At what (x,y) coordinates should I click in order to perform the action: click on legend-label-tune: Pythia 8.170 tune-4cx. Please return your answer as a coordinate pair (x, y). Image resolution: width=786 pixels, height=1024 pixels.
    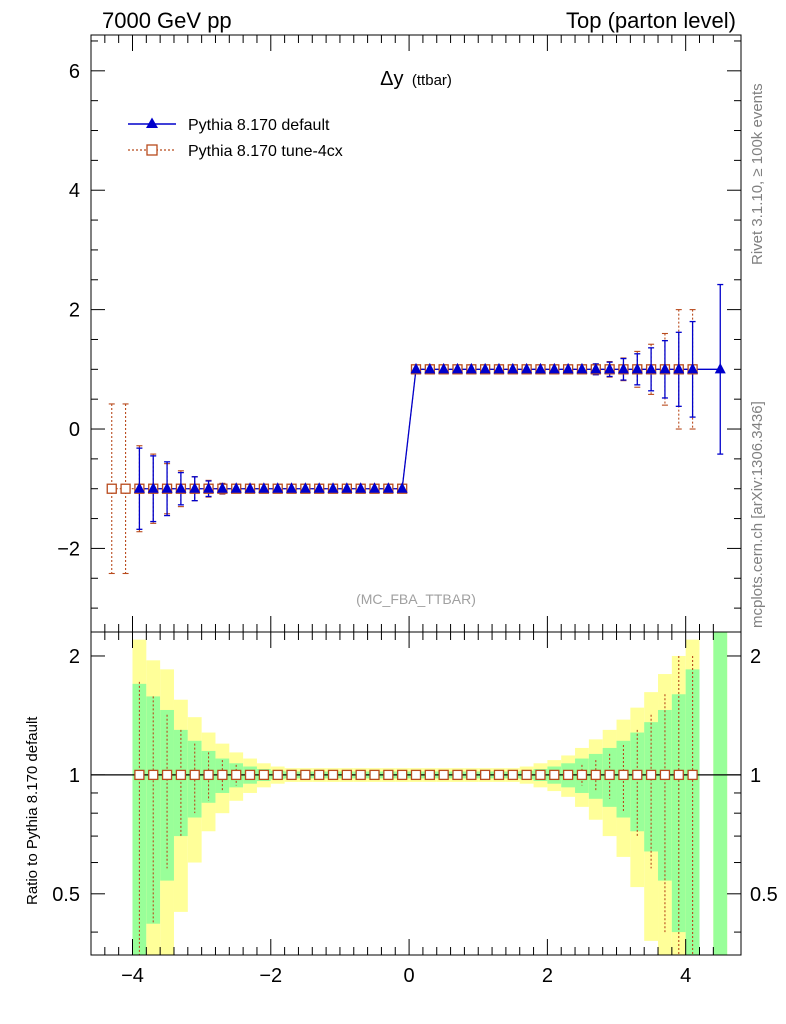
    Looking at the image, I should click on (265, 151).